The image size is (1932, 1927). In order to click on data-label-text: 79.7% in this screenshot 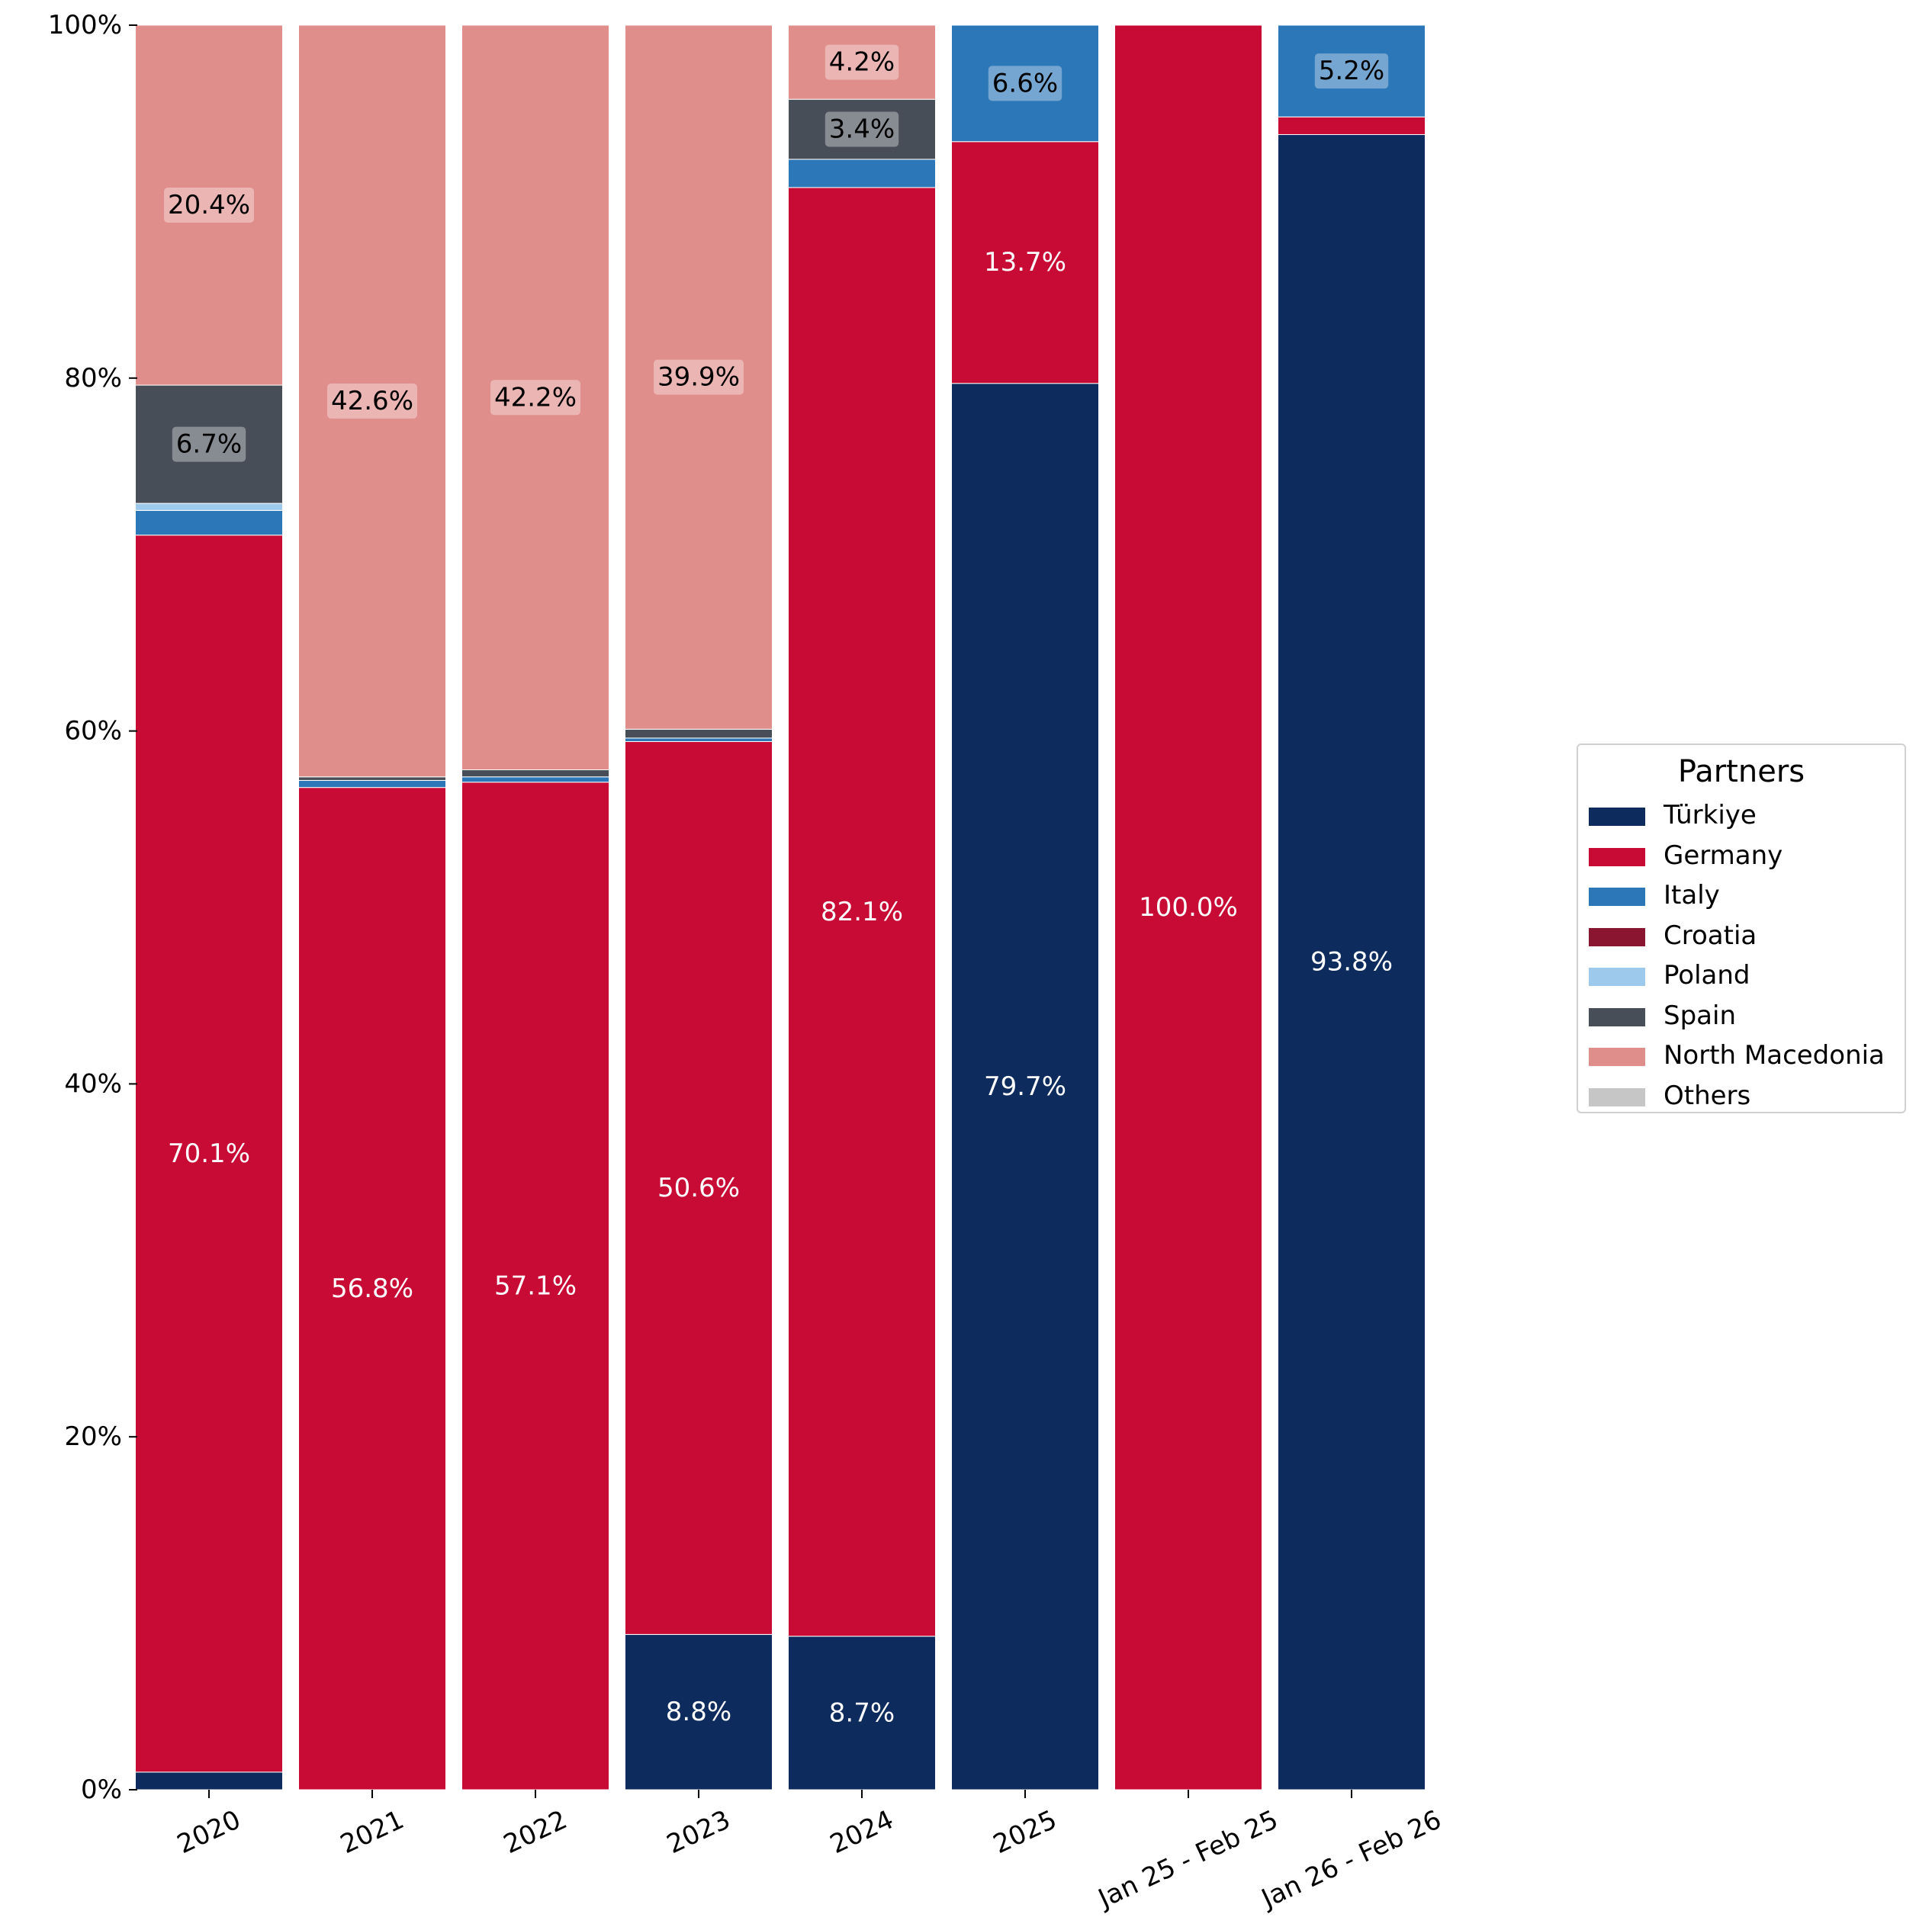, I will do `click(1025, 1086)`.